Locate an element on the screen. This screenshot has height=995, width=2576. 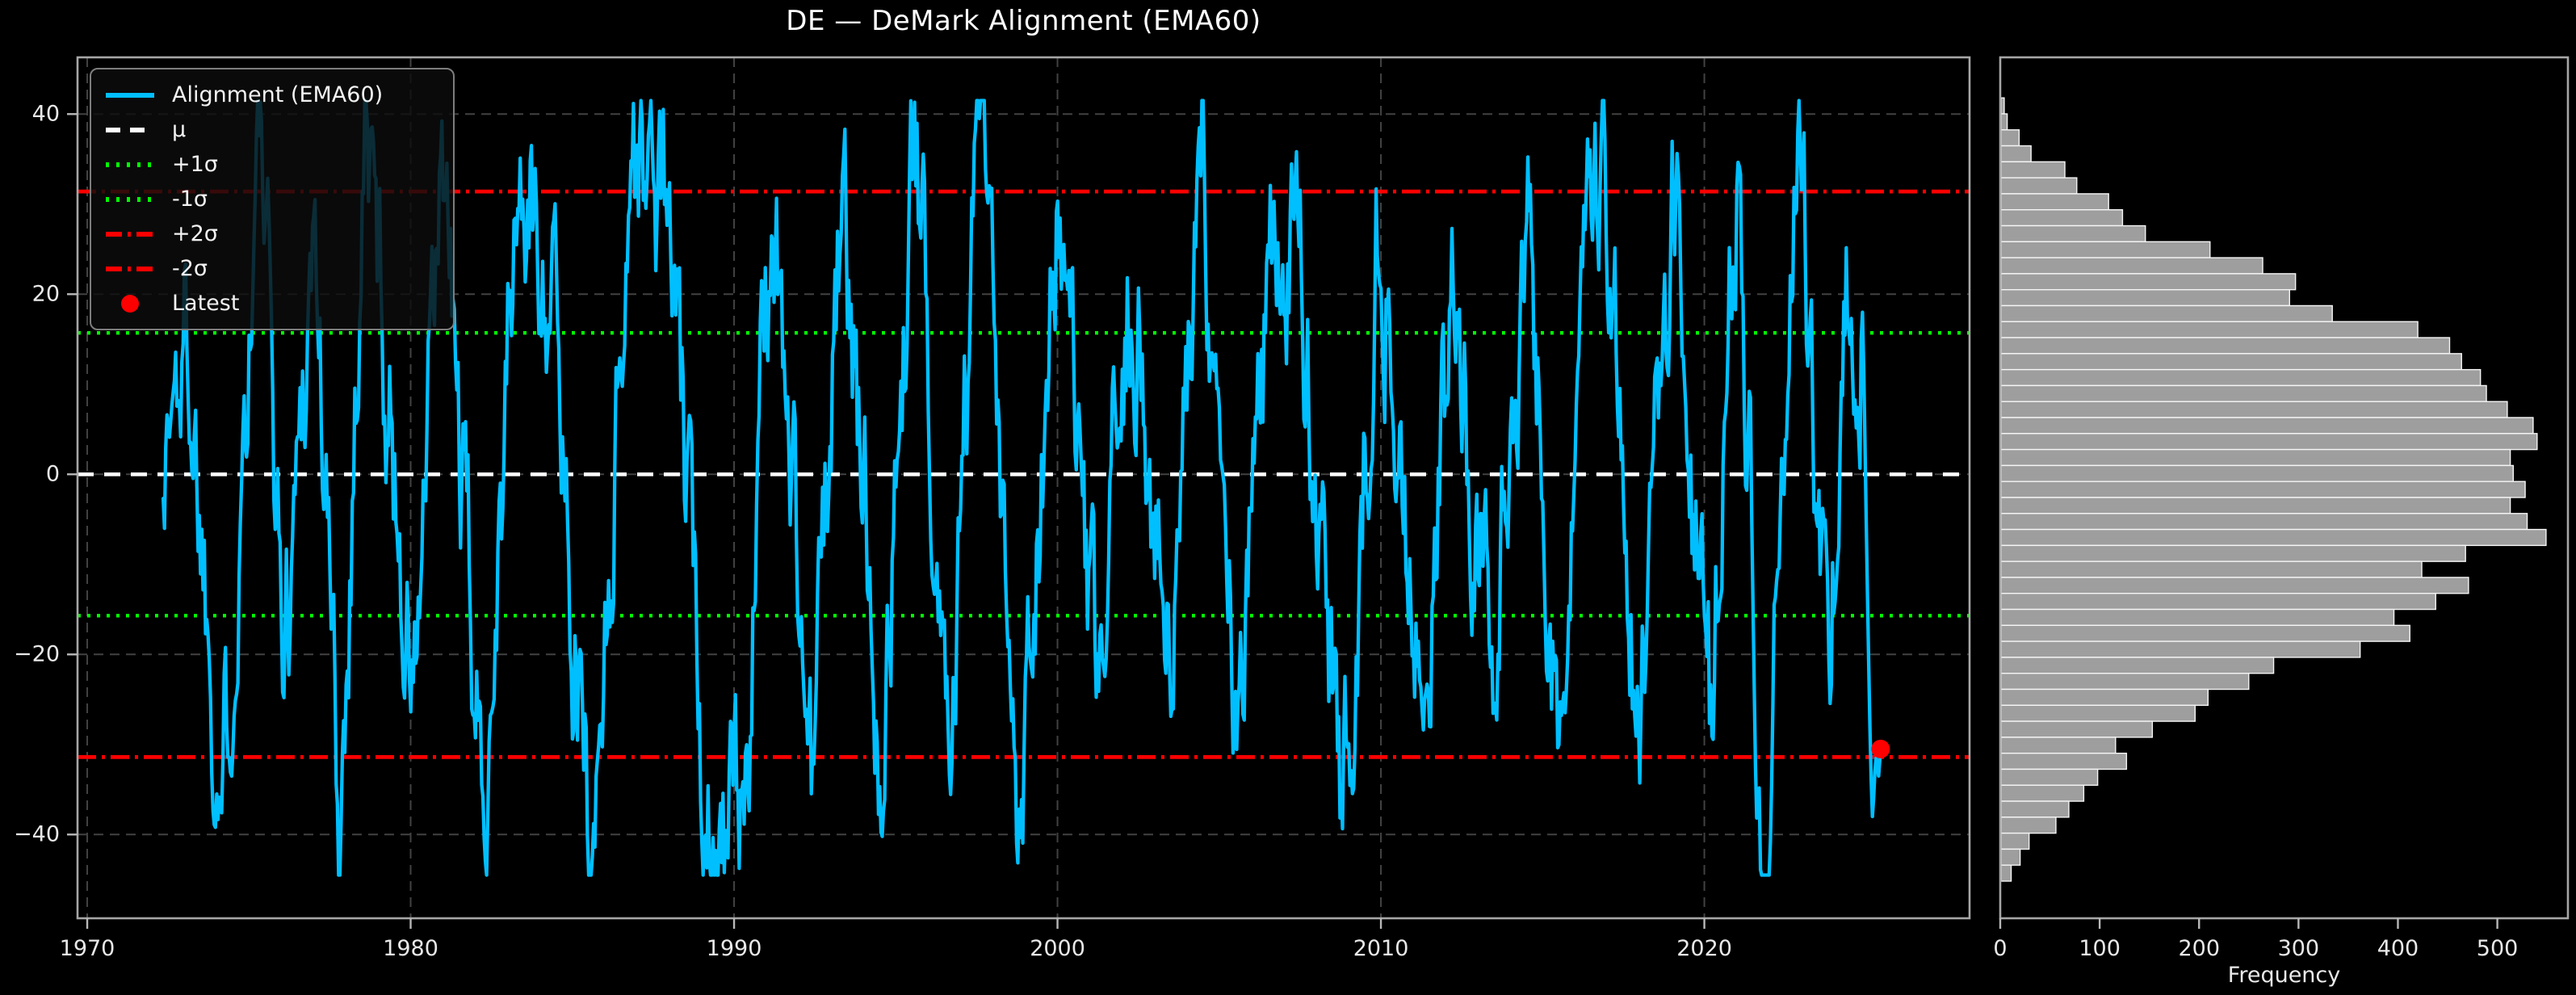
legend-item-minus1sigma: -1σ is located at coordinates (272, 199).